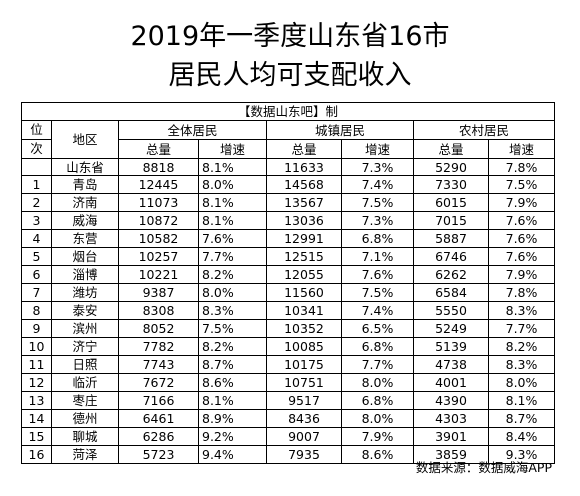 The image size is (580, 496). What do you see at coordinates (304, 292) in the screenshot?
I see `urban-total: 11560` at bounding box center [304, 292].